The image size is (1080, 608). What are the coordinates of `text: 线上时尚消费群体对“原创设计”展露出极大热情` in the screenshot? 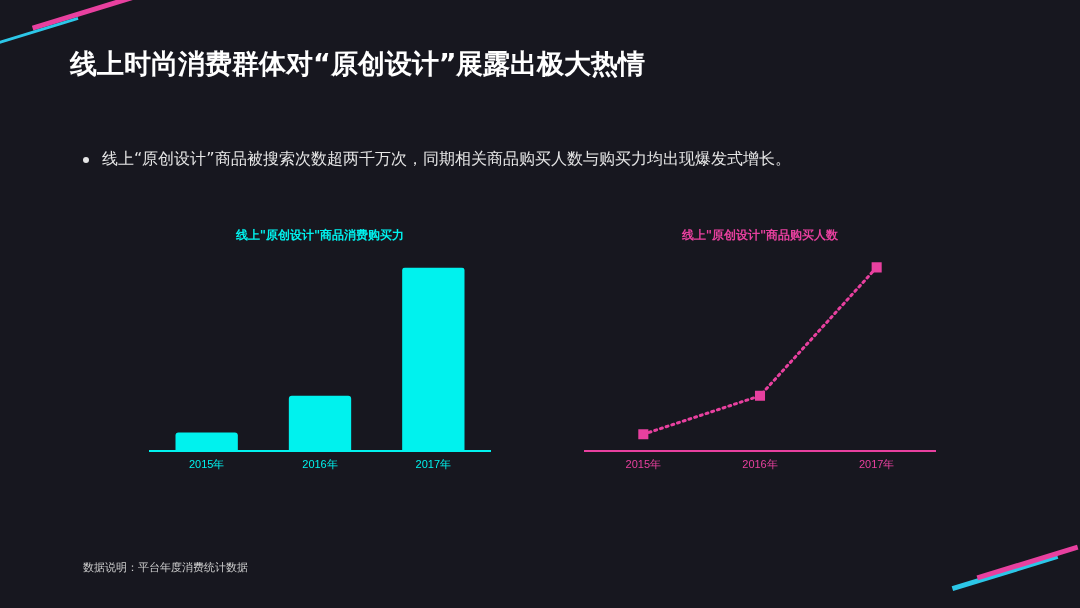 It's located at (358, 64).